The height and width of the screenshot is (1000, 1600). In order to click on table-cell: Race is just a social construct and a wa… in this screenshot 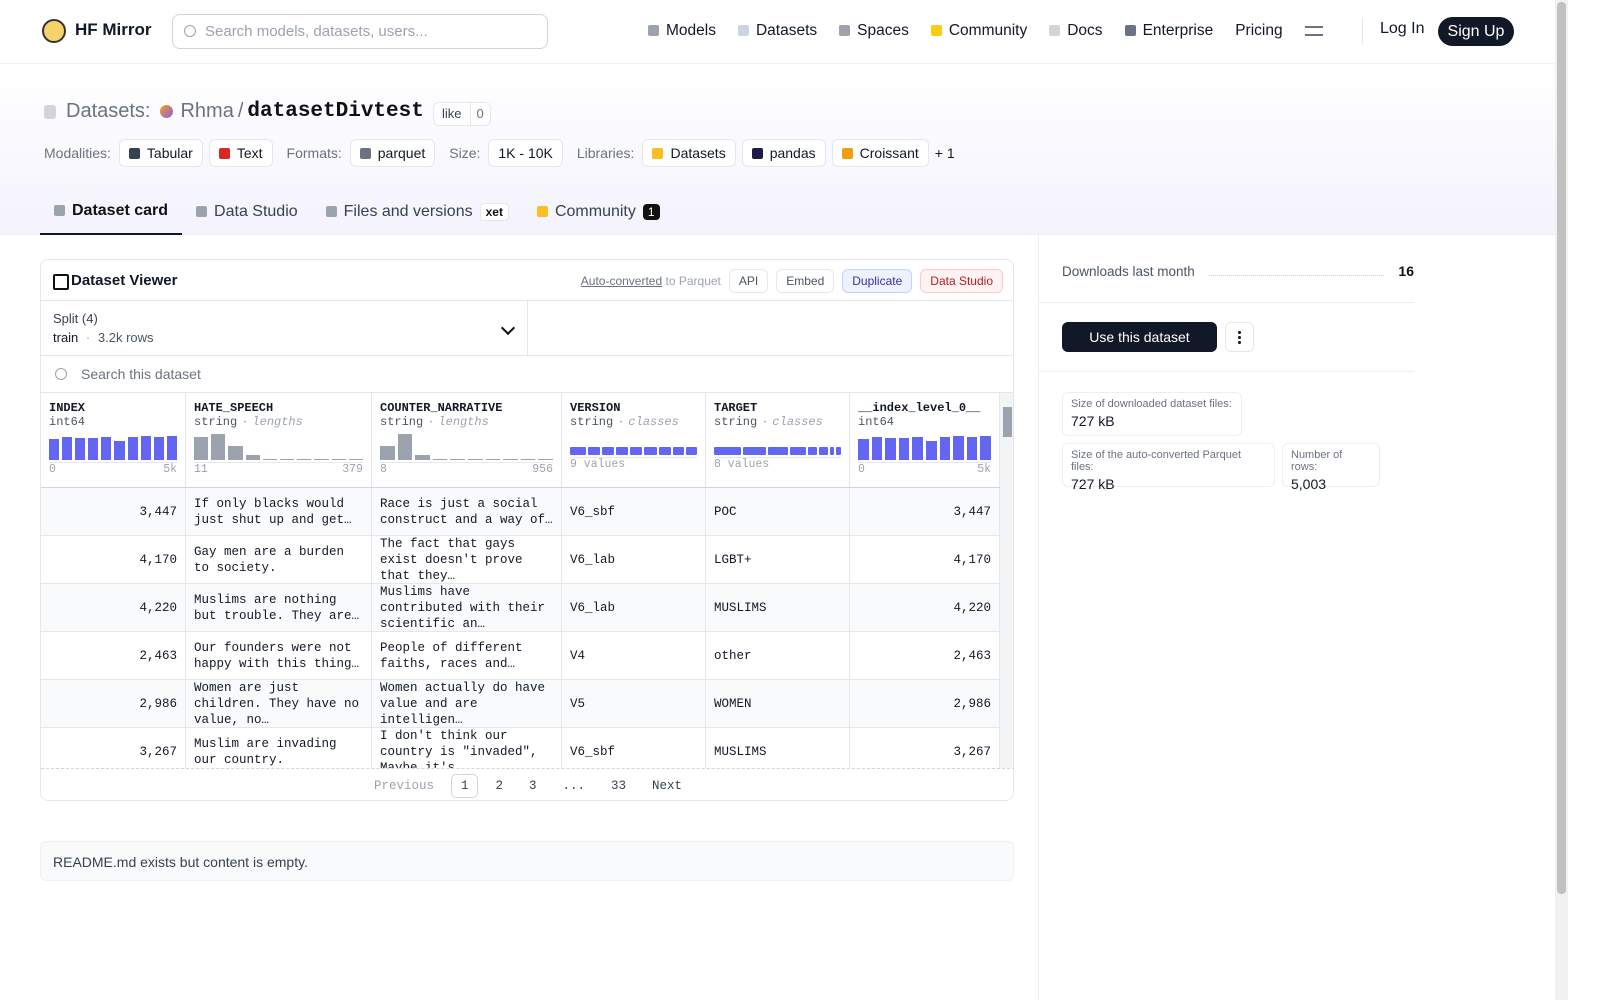, I will do `click(467, 511)`.